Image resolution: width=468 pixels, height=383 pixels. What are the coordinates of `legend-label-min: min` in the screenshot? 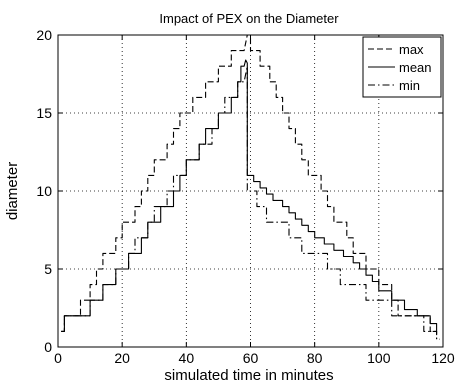 It's located at (409, 85).